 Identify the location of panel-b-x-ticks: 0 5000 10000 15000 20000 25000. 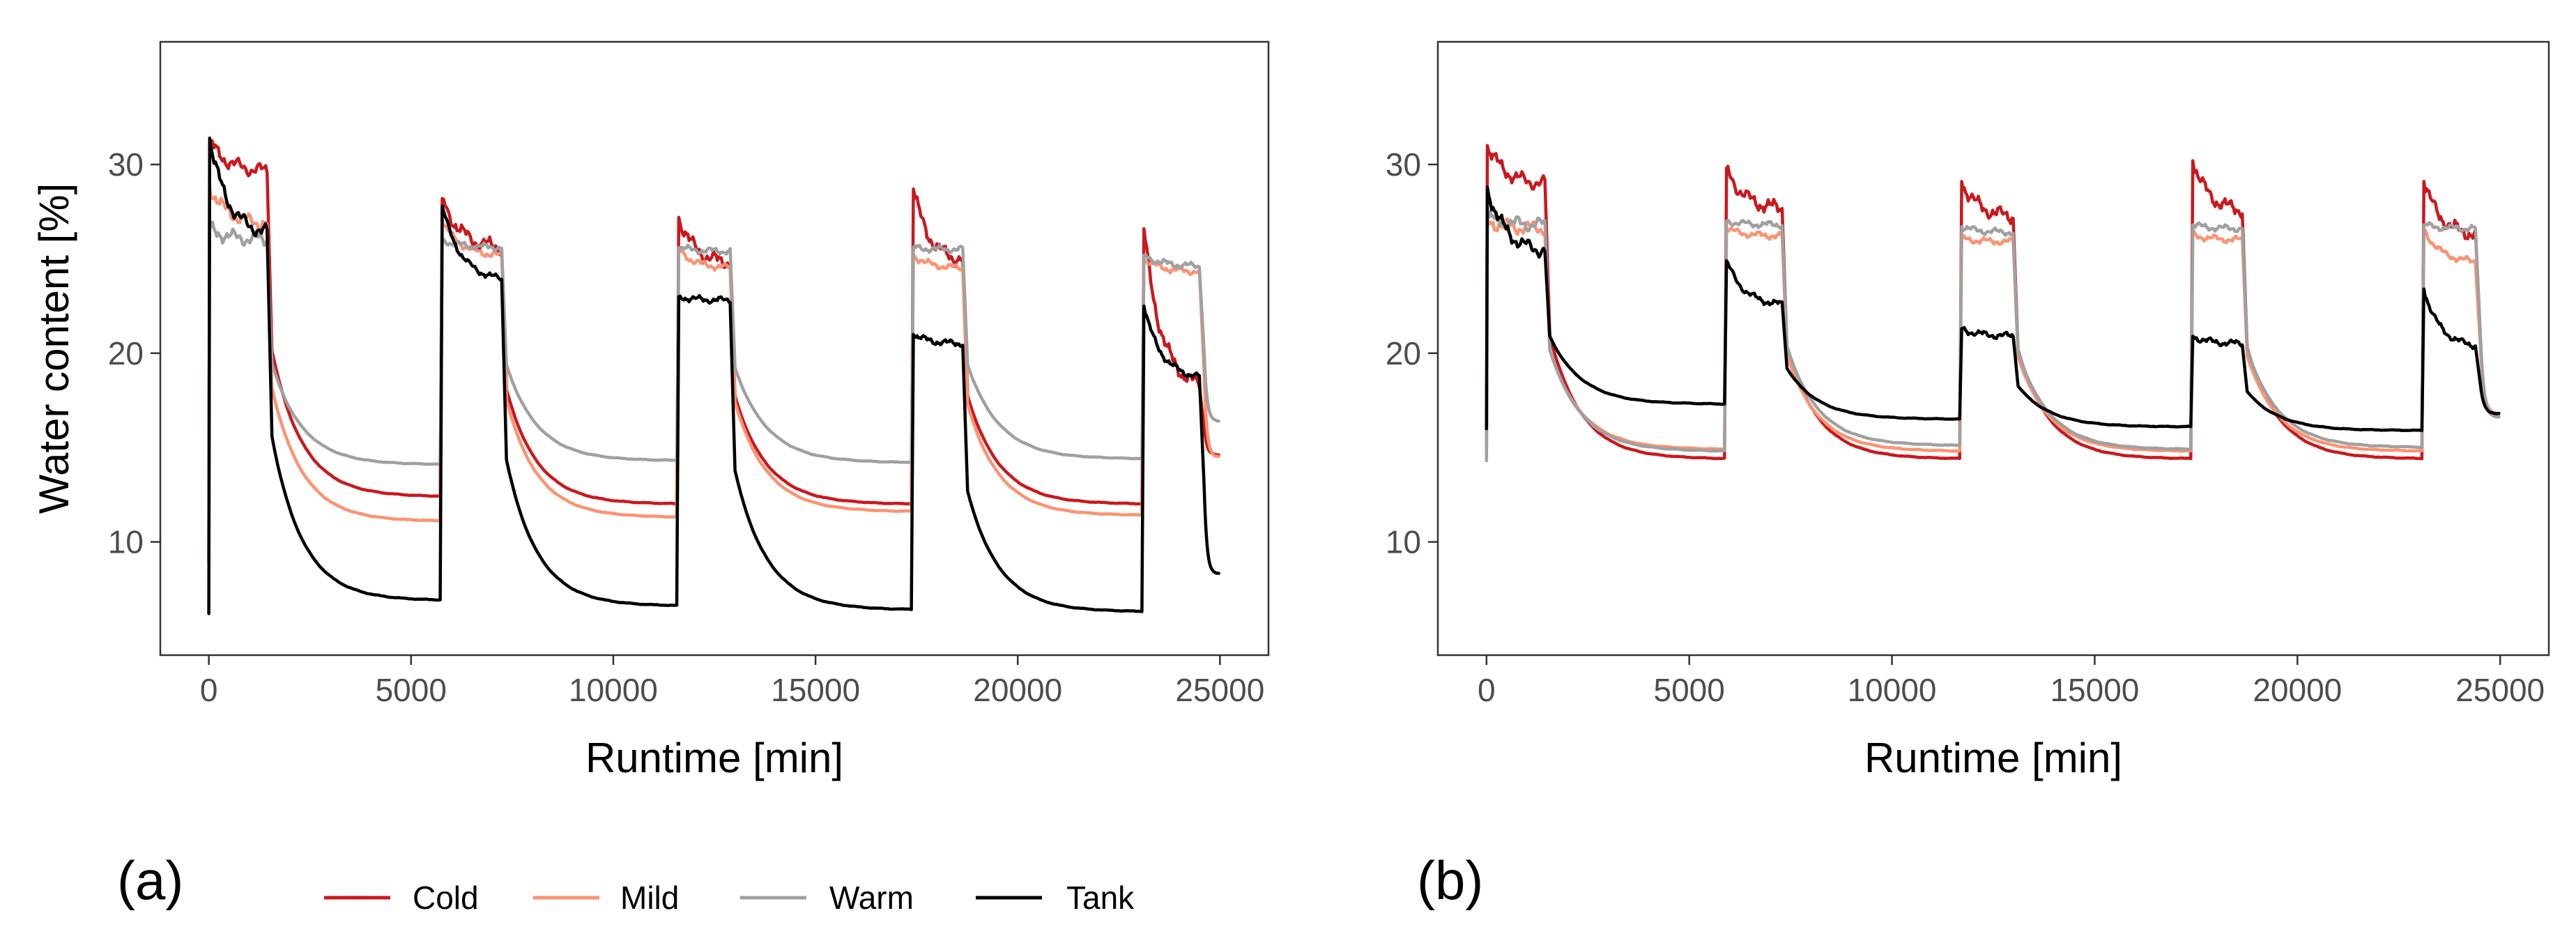
(2011, 681).